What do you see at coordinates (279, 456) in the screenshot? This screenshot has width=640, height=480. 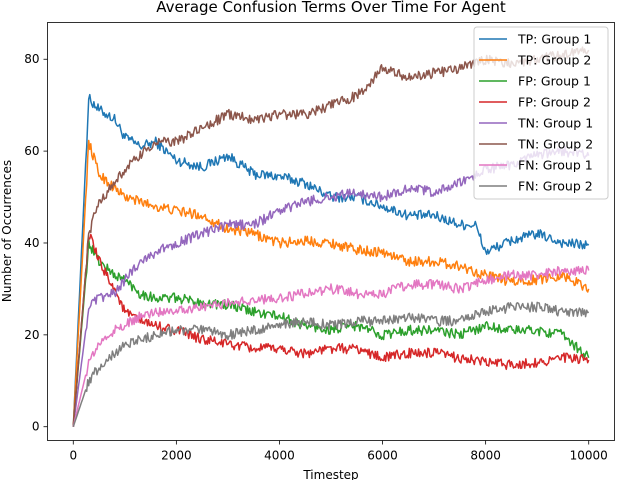 I see `x-tick-label: 4000` at bounding box center [279, 456].